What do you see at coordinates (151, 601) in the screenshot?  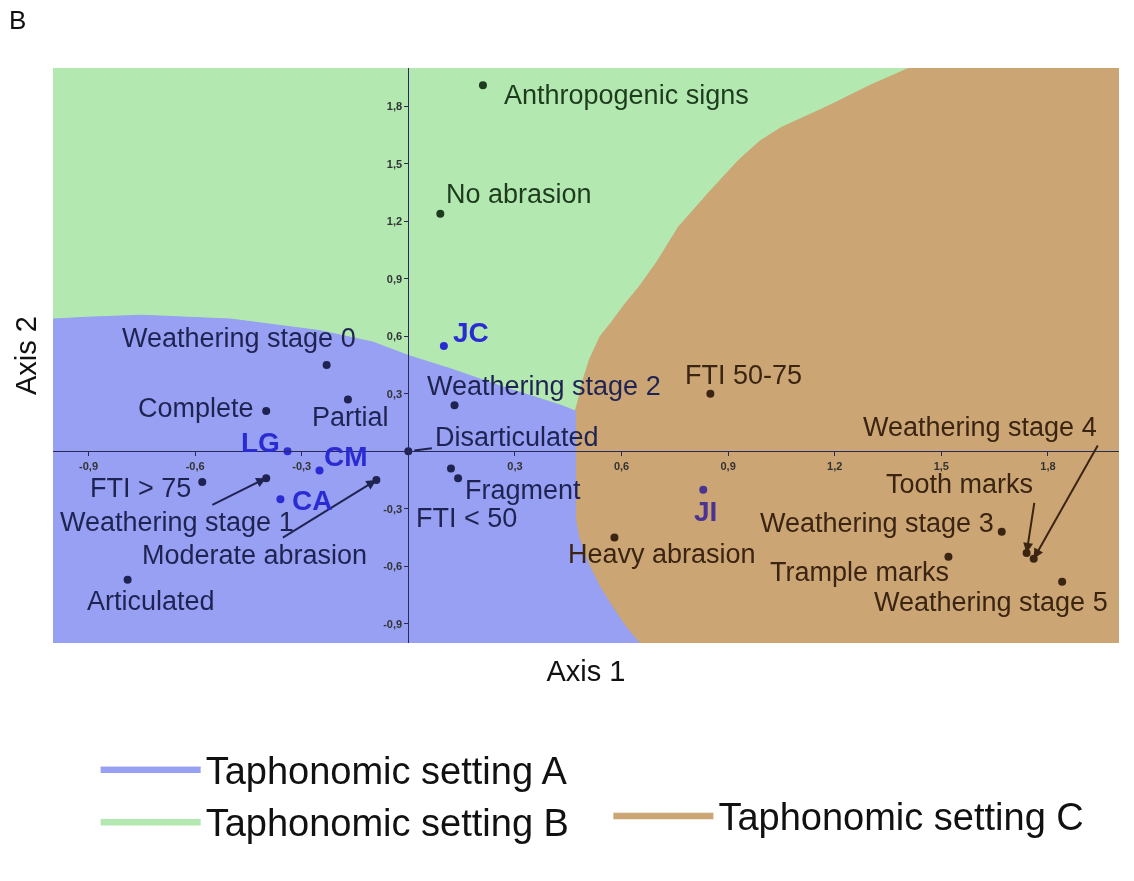 I see `annotation: Articulated` at bounding box center [151, 601].